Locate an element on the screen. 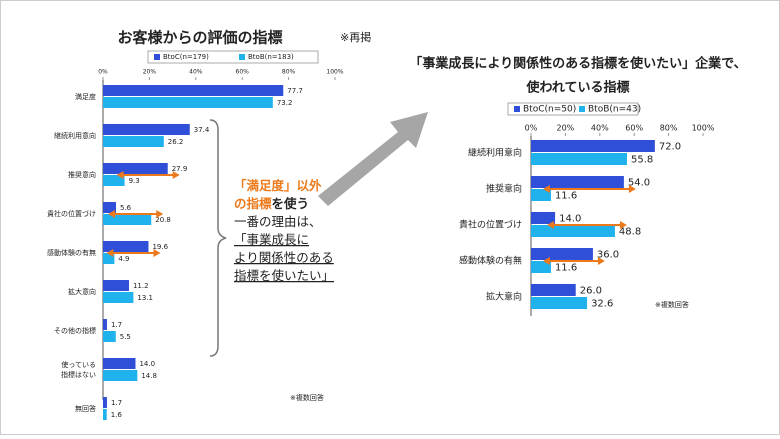  value-label: 48.8 is located at coordinates (630, 232).